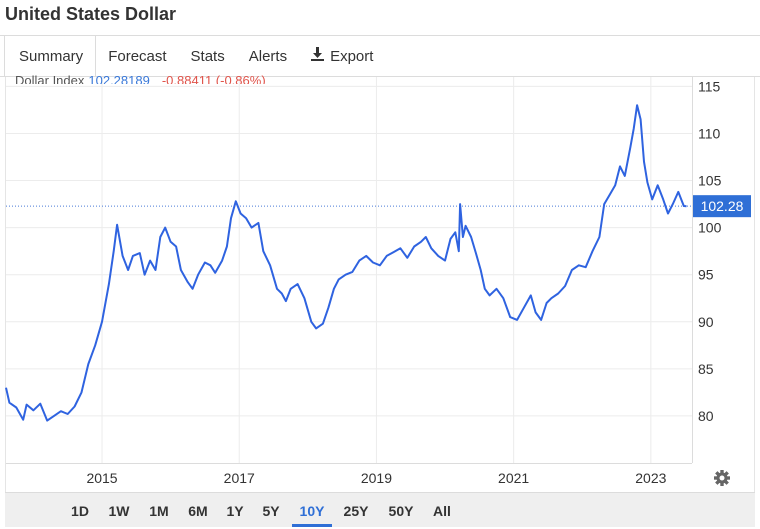  I want to click on y-tick-label: 105, so click(710, 181).